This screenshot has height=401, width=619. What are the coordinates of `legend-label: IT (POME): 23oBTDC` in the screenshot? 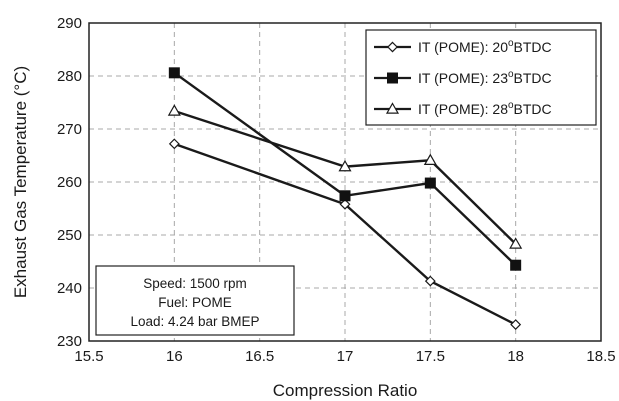 It's located at (485, 77).